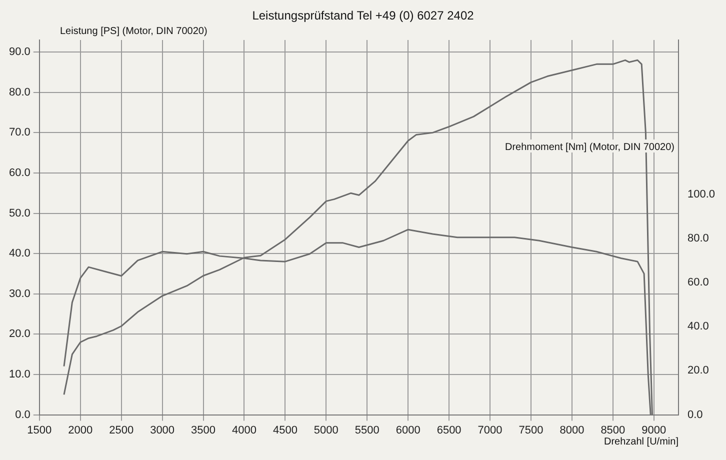 The height and width of the screenshot is (460, 726). What do you see at coordinates (531, 430) in the screenshot?
I see `x-tick-label: 7500` at bounding box center [531, 430].